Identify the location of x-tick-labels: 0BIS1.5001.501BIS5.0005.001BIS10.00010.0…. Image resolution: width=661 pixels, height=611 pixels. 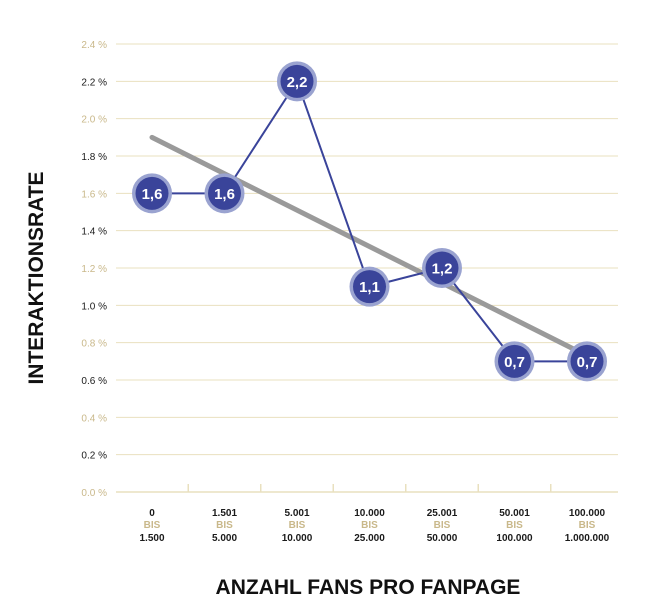
(374, 526).